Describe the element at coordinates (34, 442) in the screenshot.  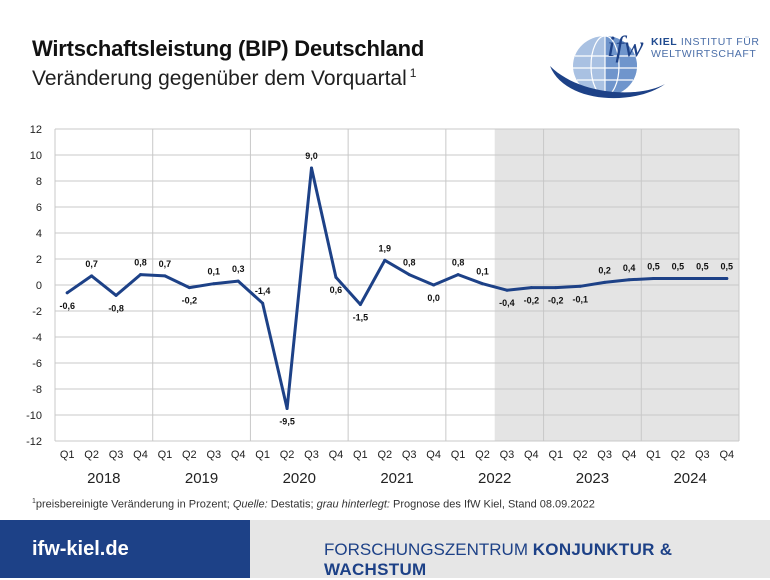
I see `y-tick-label: -12` at that location.